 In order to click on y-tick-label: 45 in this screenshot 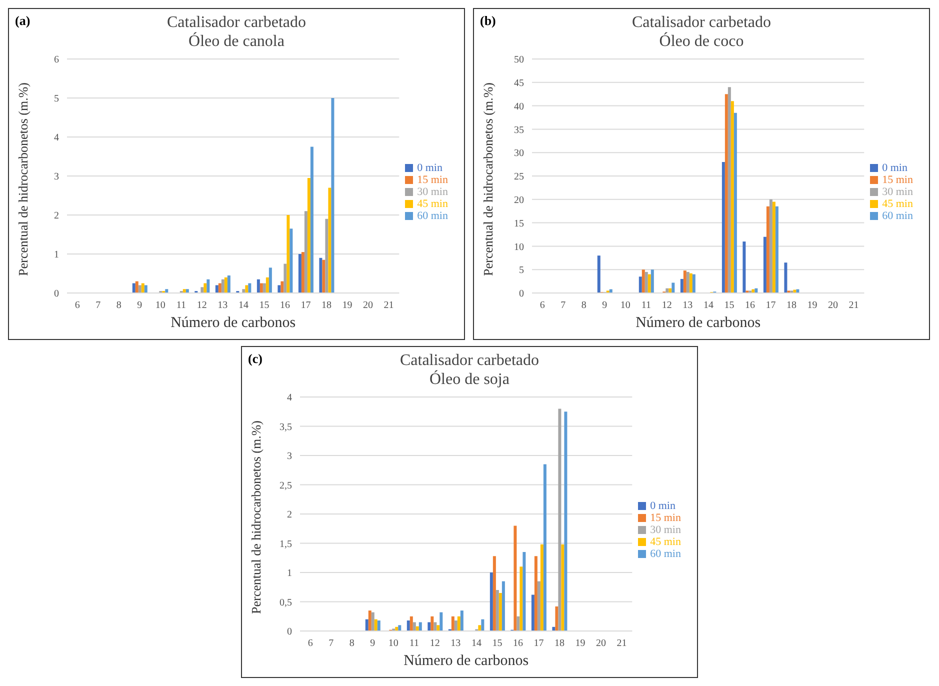, I will do `click(519, 83)`.